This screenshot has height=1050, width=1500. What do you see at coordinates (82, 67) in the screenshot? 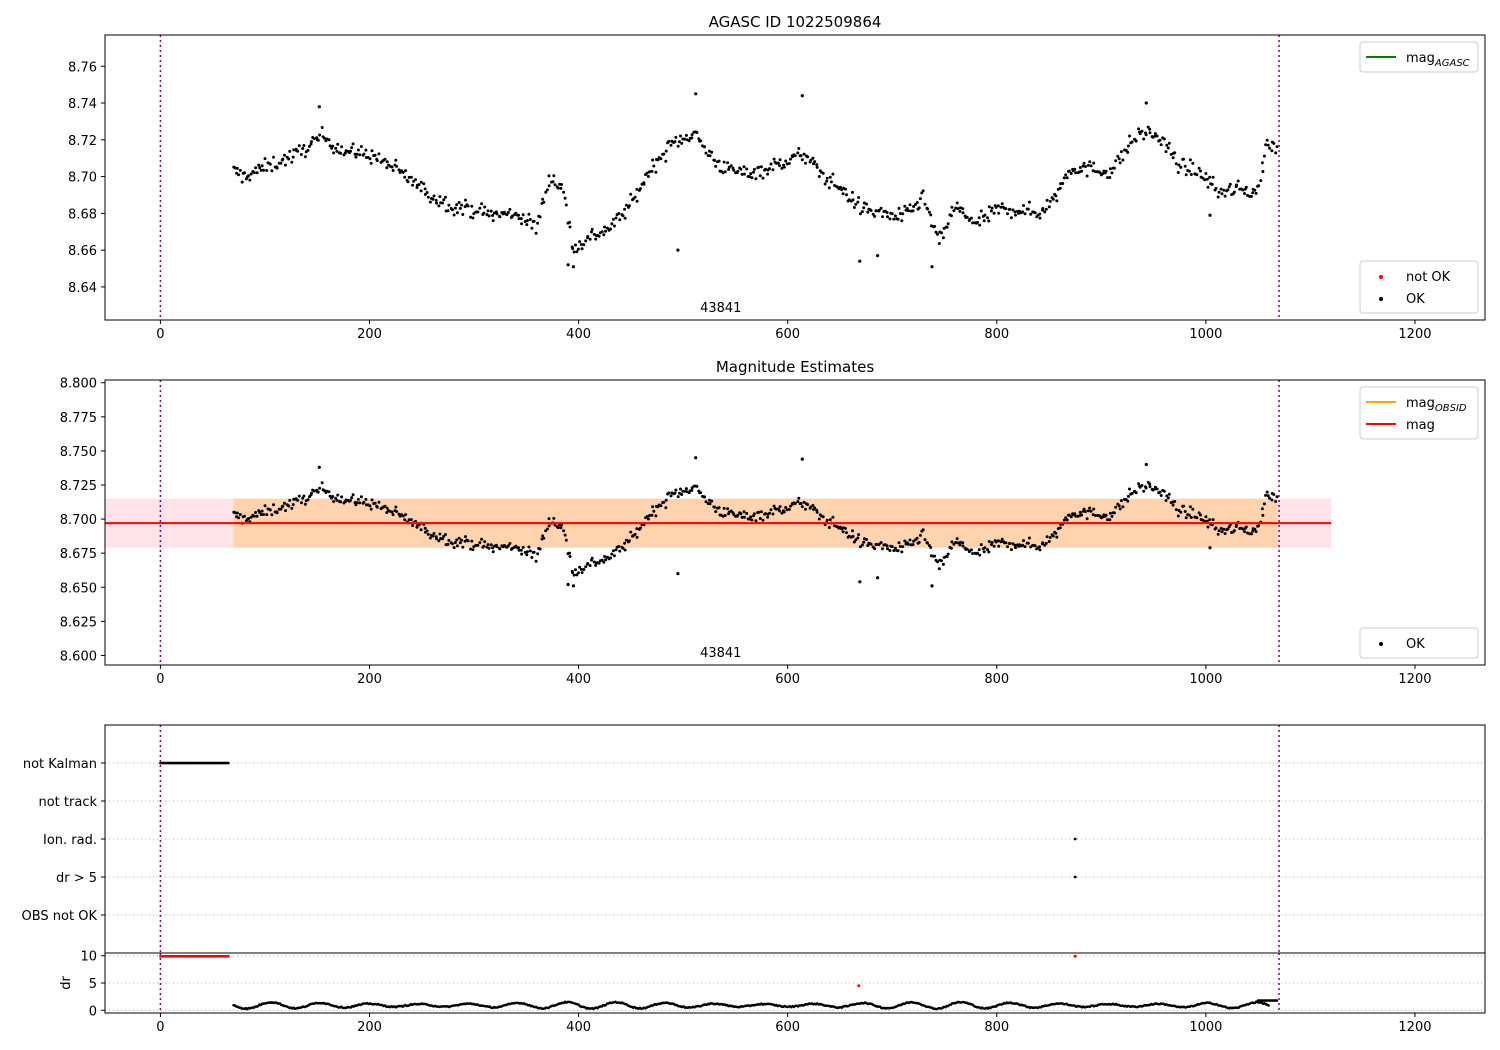
I see `y-tick-label: 8.76` at bounding box center [82, 67].